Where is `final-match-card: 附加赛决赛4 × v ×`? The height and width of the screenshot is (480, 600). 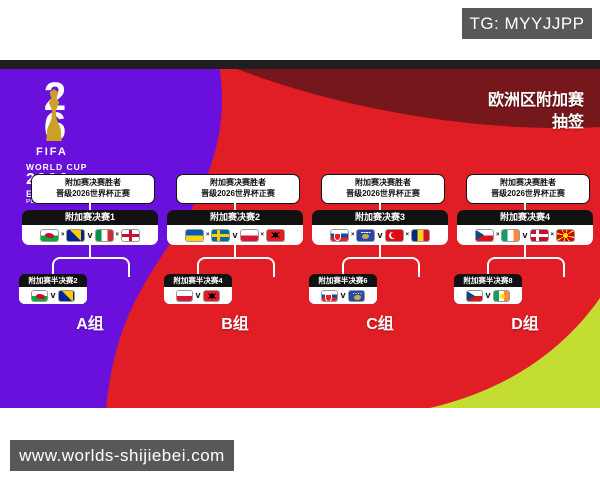 final-match-card: 附加赛决赛4 × v × is located at coordinates (525, 227).